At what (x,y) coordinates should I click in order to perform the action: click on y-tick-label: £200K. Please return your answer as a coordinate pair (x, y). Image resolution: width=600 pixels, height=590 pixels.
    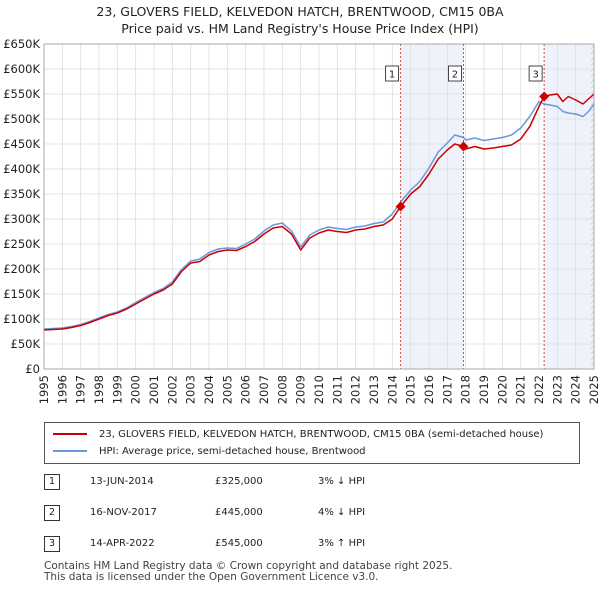
    Looking at the image, I should click on (21, 269).